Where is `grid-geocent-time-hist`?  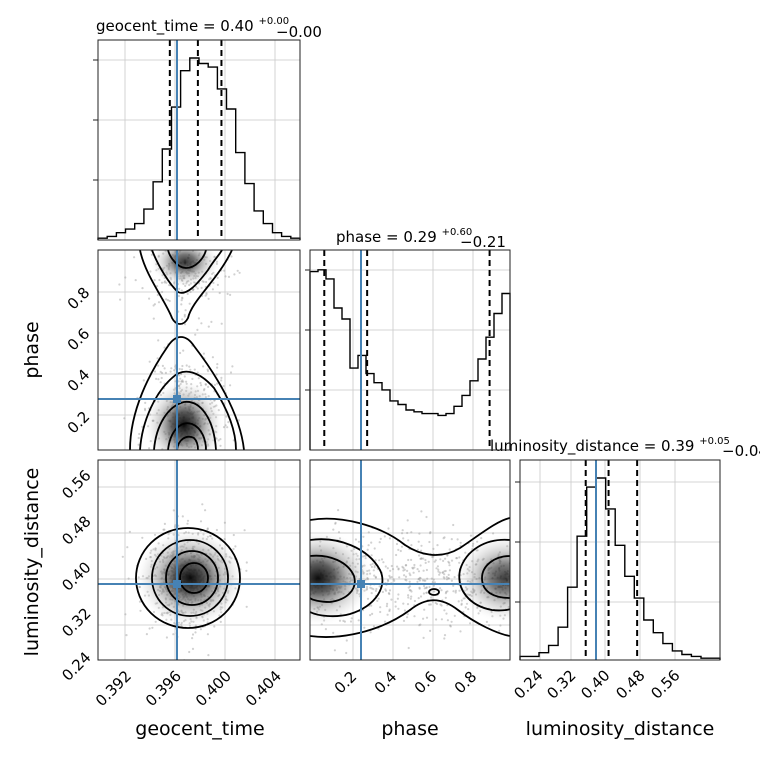 grid-geocent-time-hist is located at coordinates (199, 140).